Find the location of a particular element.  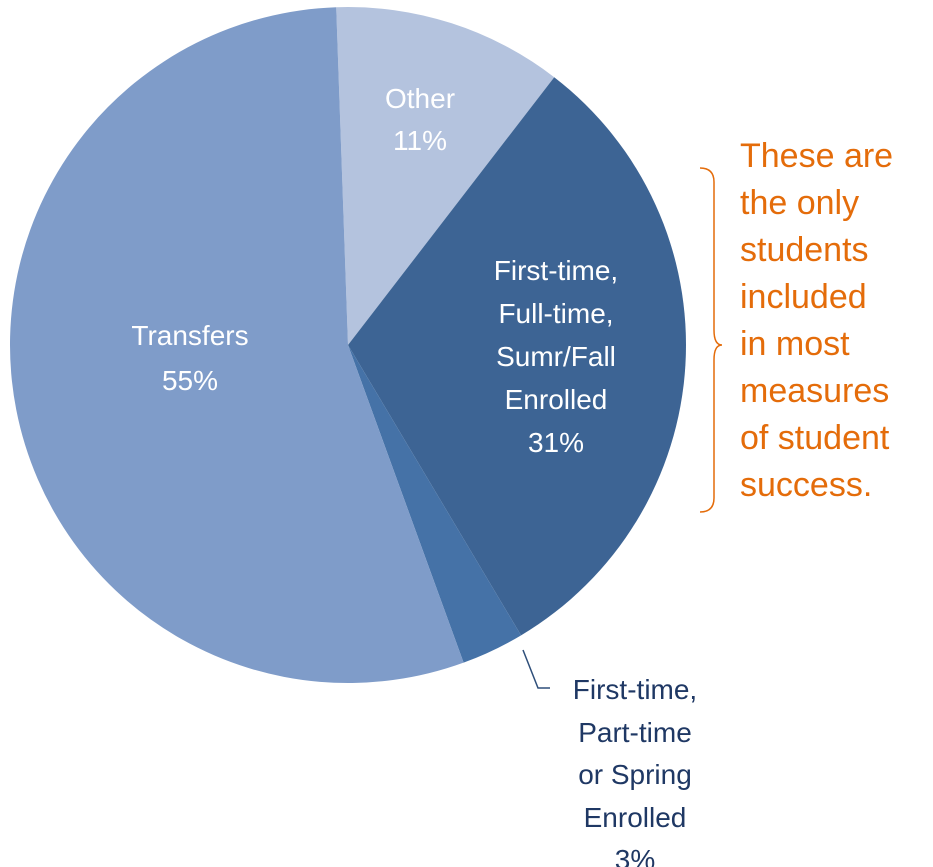

value-label: 11% is located at coordinates (420, 140).